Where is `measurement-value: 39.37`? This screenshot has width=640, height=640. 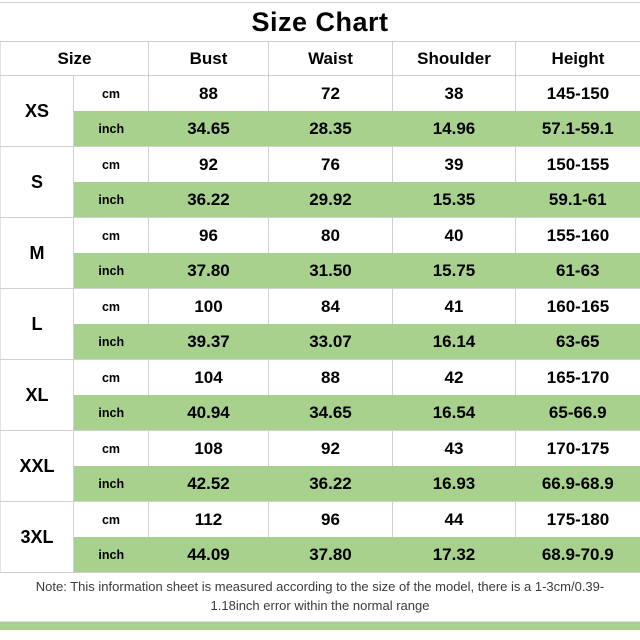 measurement-value: 39.37 is located at coordinates (208, 342).